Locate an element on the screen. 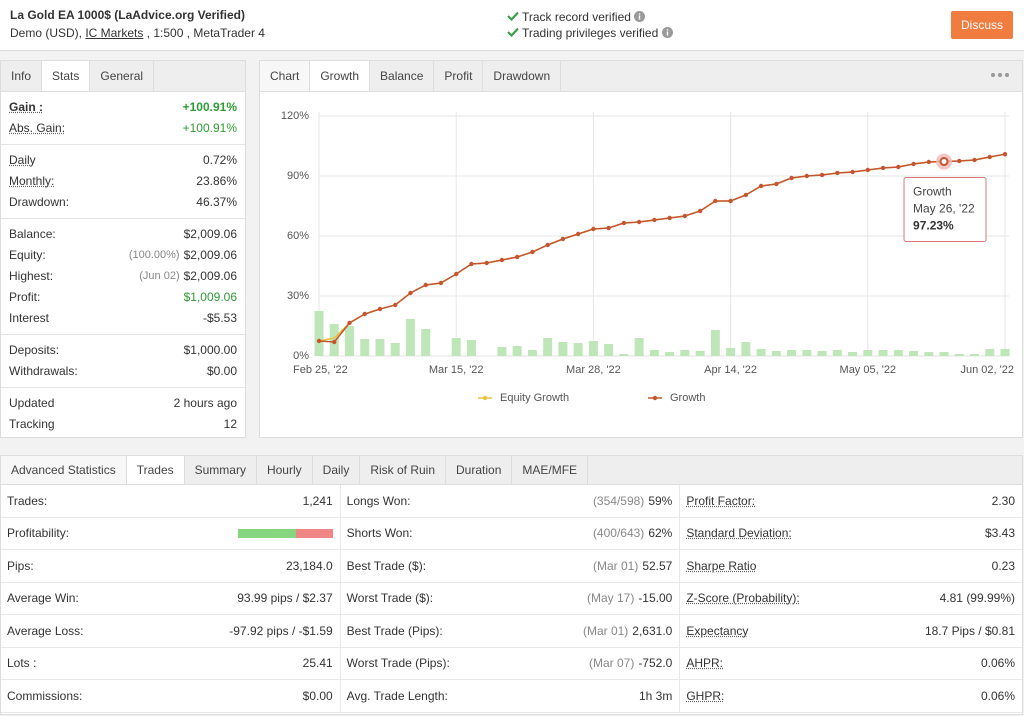  stat-label-text: Shorts Won: is located at coordinates (379, 533).